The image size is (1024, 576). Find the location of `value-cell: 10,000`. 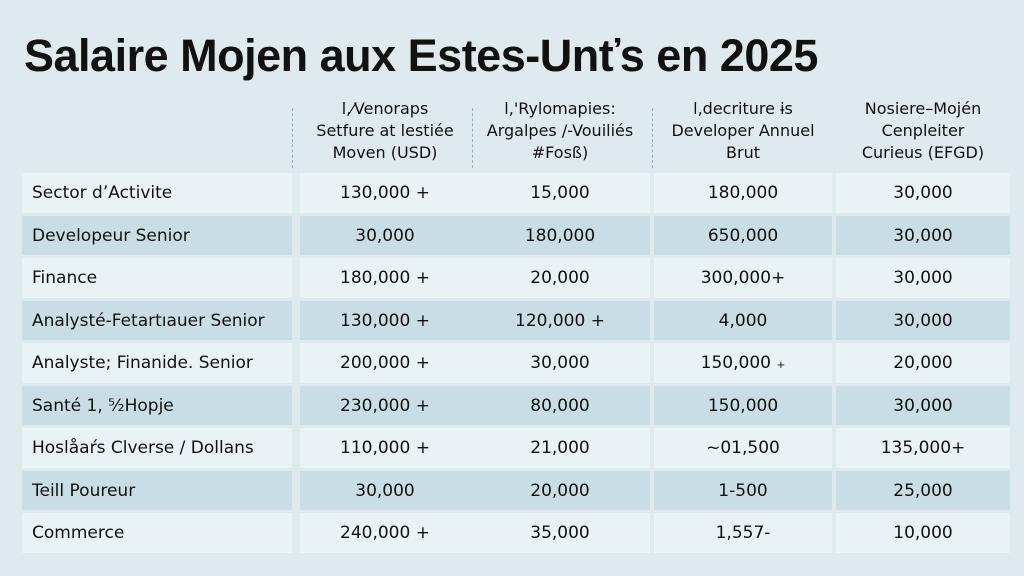

value-cell: 10,000 is located at coordinates (923, 533).